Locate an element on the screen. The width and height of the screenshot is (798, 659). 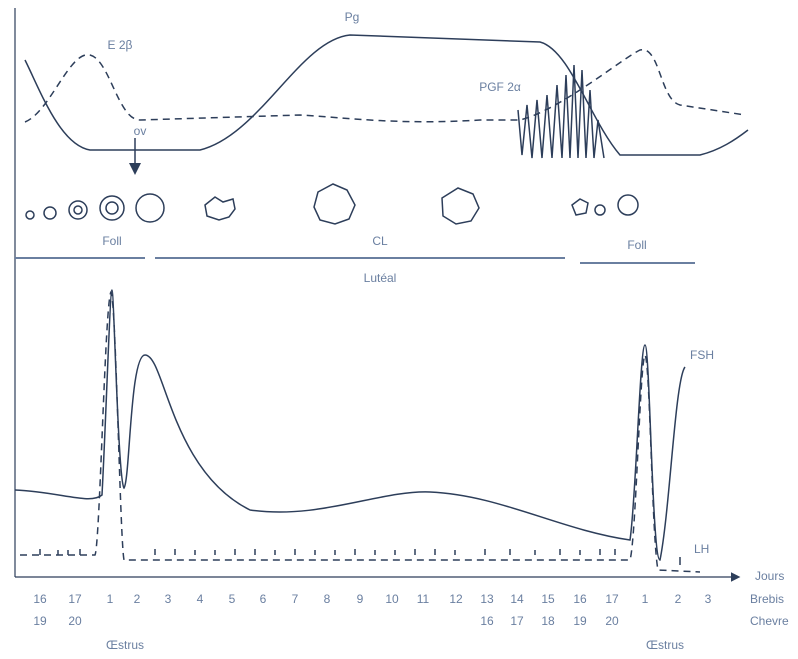
day-label: 18 is located at coordinates (548, 621).